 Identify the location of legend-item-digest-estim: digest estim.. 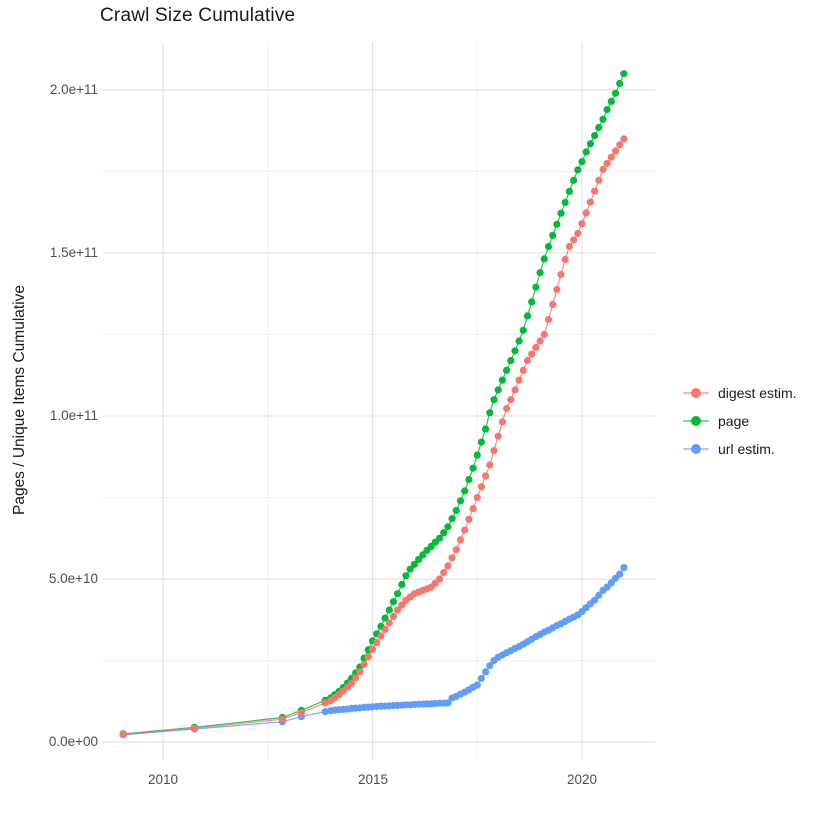
(740, 393).